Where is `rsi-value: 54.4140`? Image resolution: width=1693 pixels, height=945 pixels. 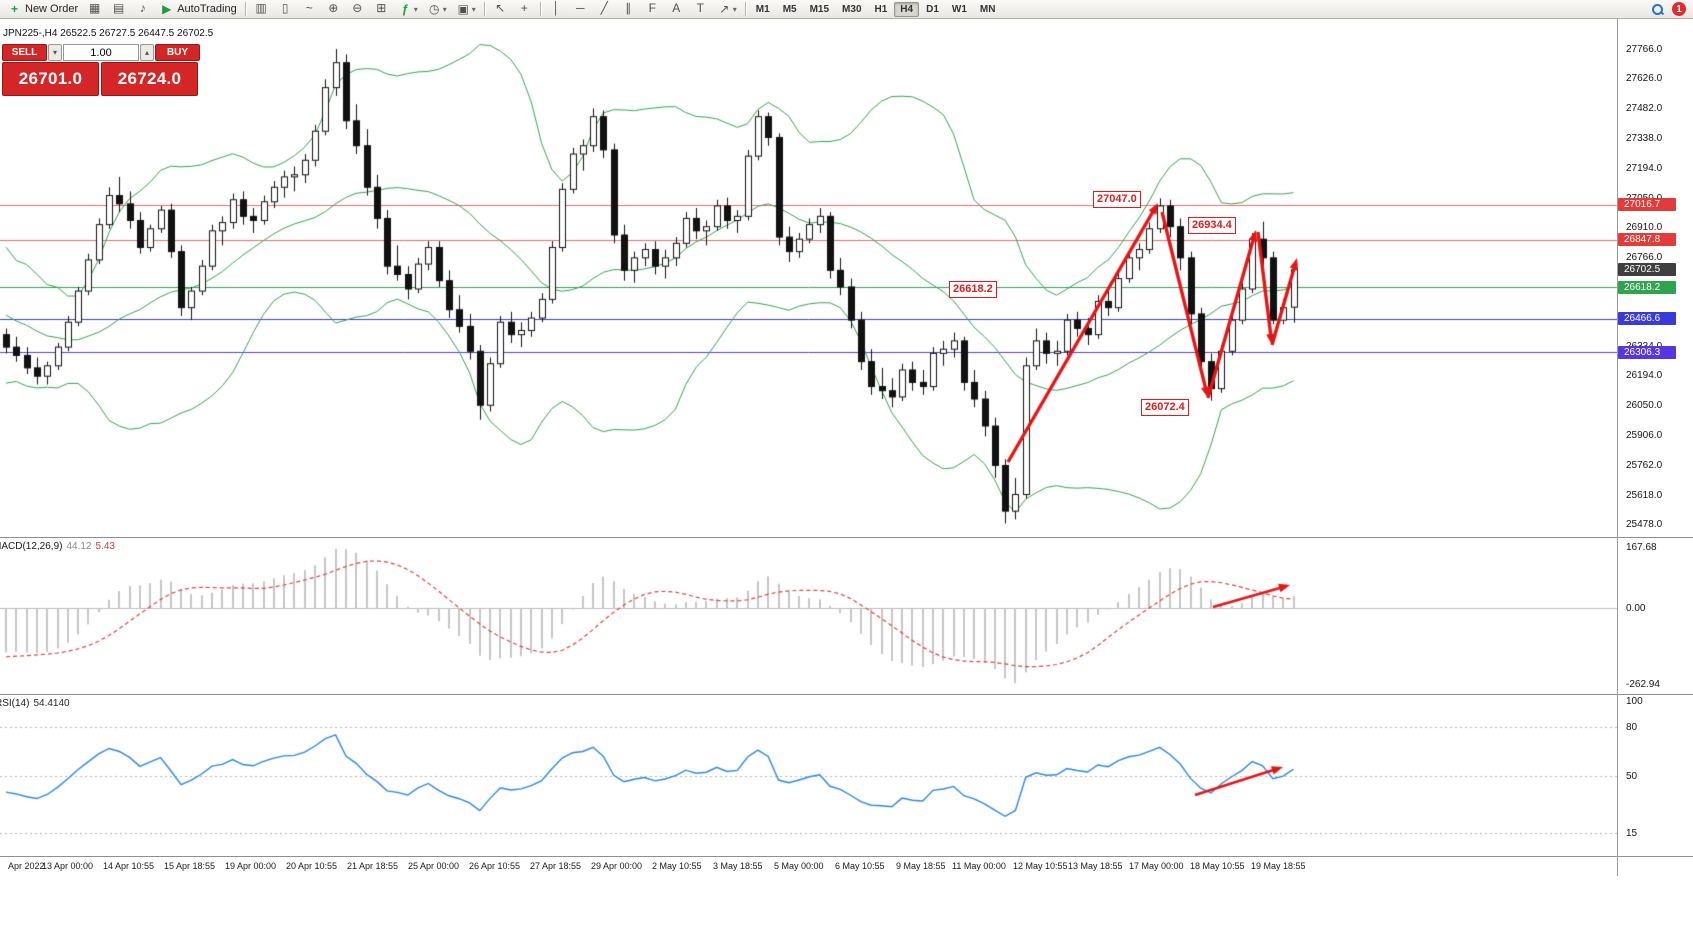 rsi-value: 54.4140 is located at coordinates (51, 703).